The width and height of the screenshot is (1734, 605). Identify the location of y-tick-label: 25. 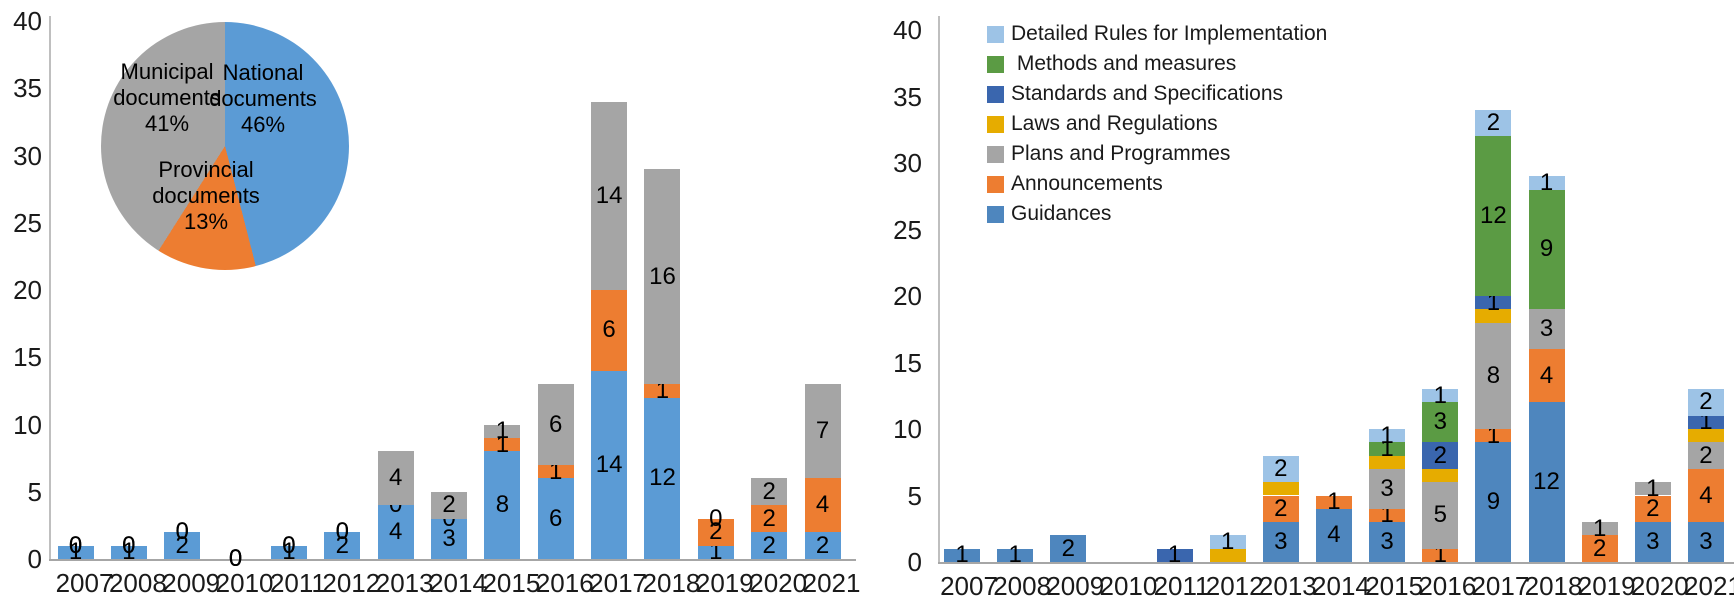
(907, 229).